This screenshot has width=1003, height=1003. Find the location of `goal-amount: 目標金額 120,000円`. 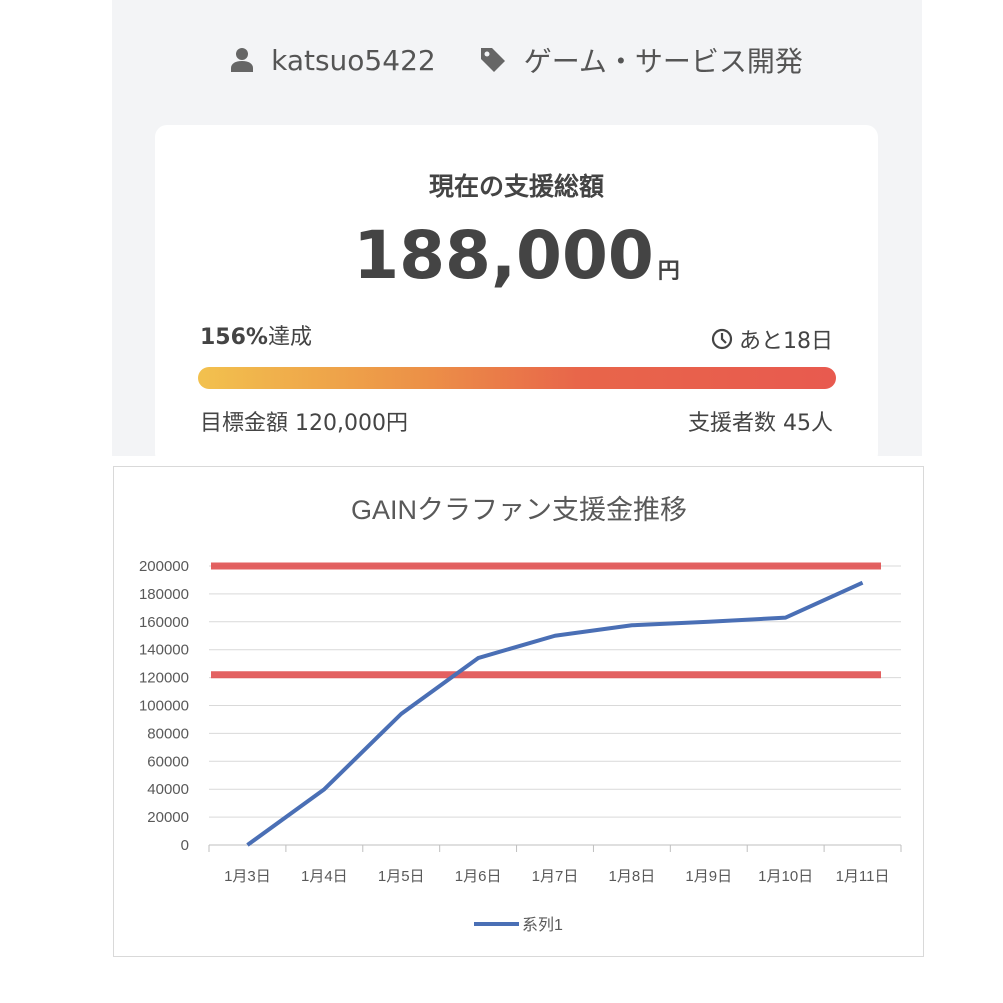

goal-amount: 目標金額 120,000円 is located at coordinates (304, 423).